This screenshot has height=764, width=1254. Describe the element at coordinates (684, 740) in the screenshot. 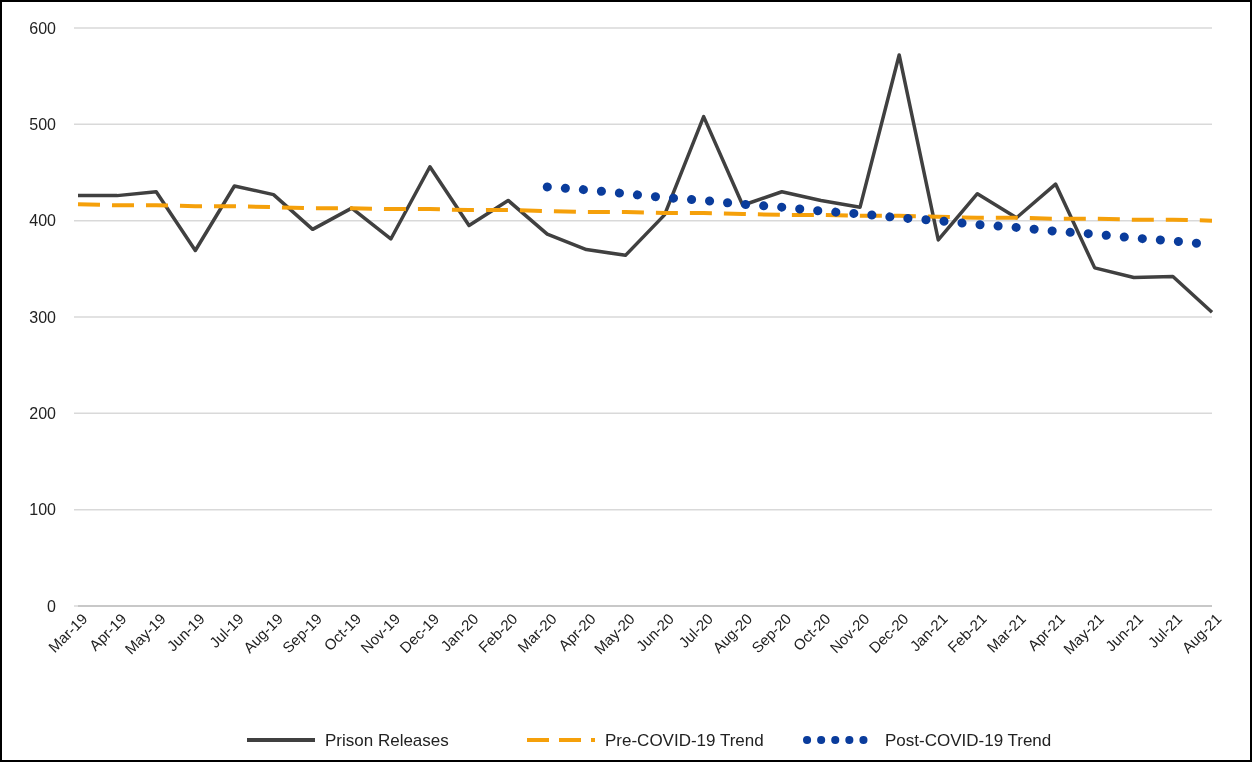

I see `legend-label: Pre-COVID-19 Trend` at that location.